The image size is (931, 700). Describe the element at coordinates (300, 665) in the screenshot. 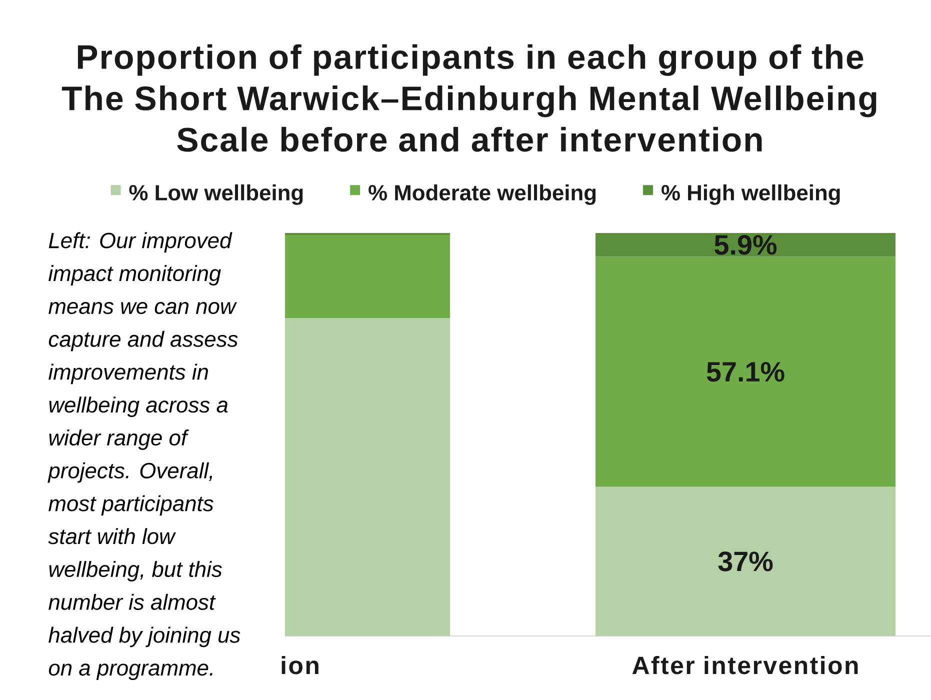

I see `x-tick-label: ion` at that location.